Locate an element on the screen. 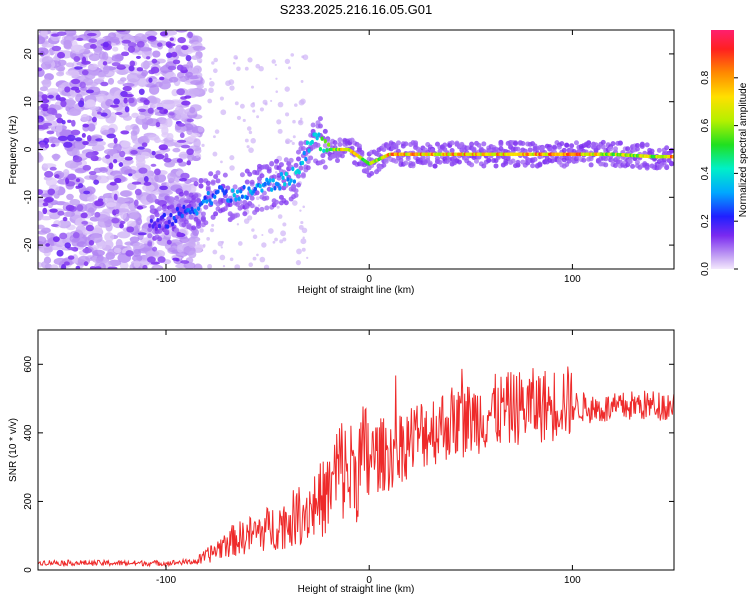  colorbar-axes: 0.0 0.2 0.4 0.6 0.8 is located at coordinates (719, 173).